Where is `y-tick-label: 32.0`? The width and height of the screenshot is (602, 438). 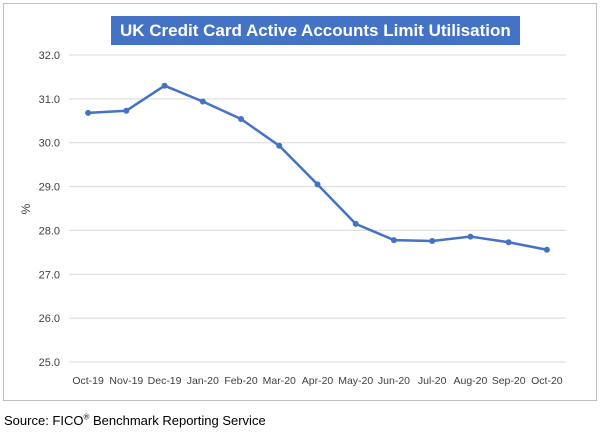 y-tick-label: 32.0 is located at coordinates (49, 56).